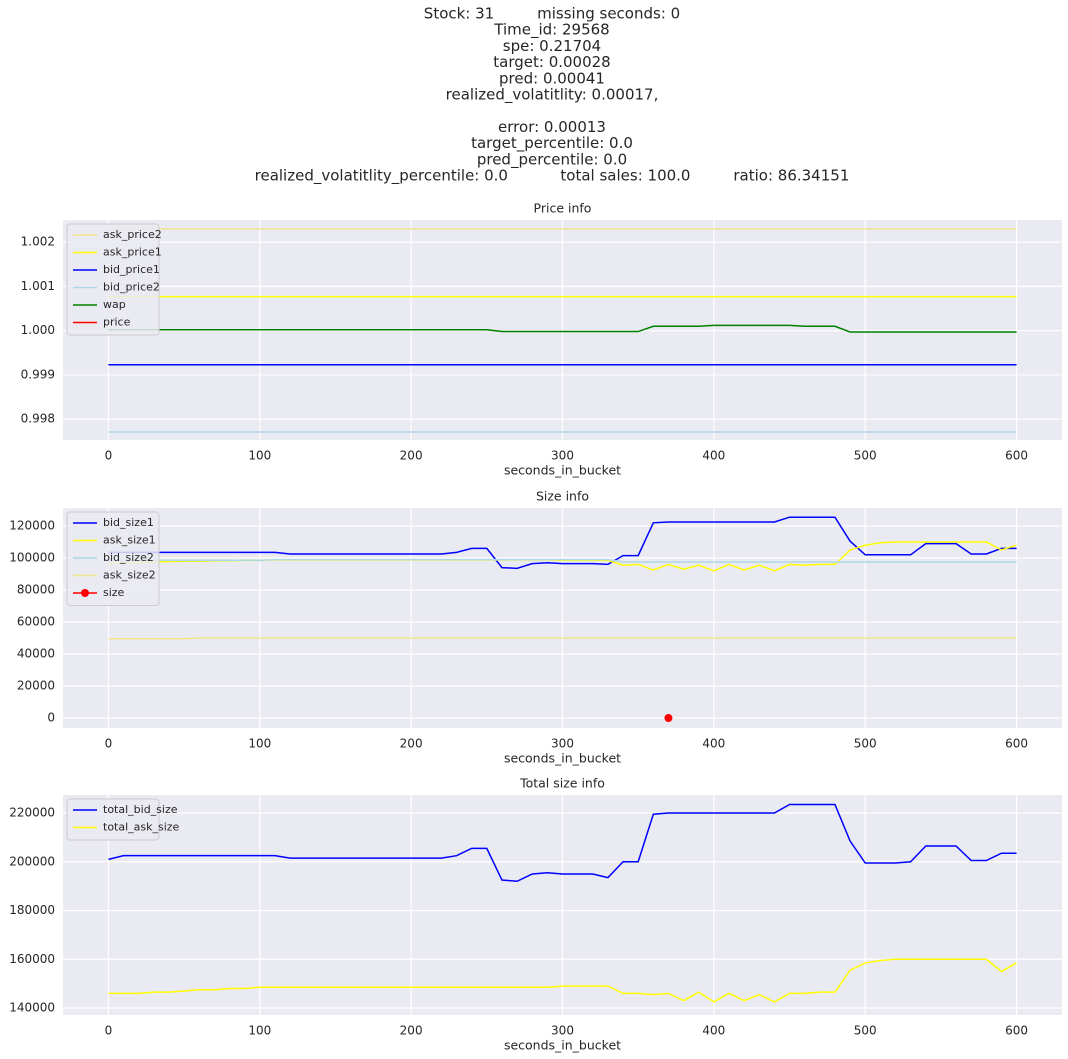 This screenshot has height=1059, width=1068. I want to click on legend-label: ask_price2, so click(132, 234).